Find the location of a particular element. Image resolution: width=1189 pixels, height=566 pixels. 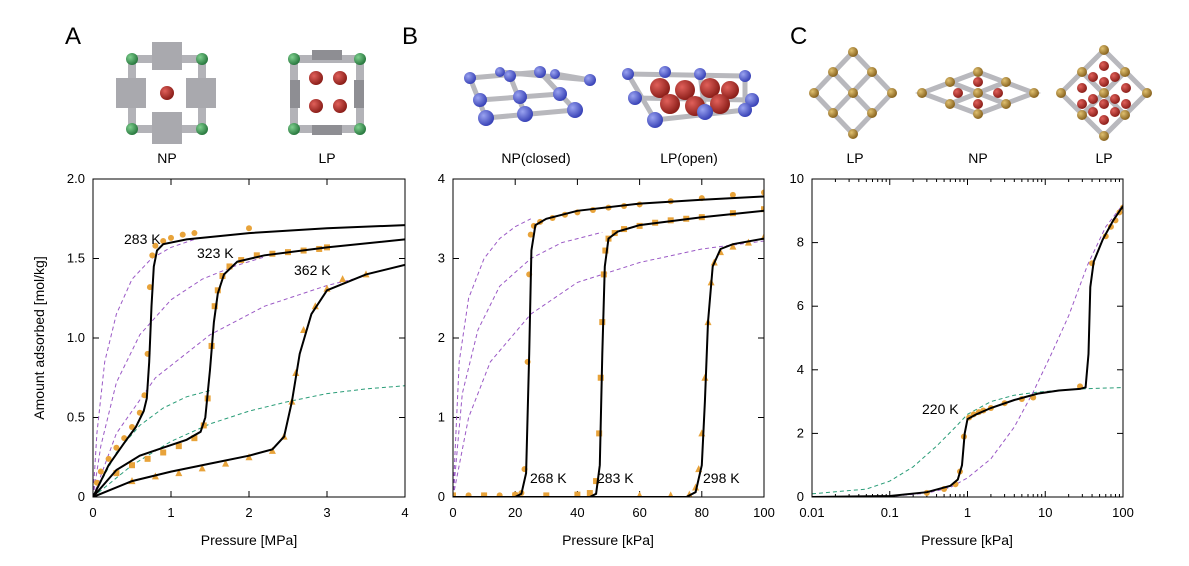

plot-frame-b is located at coordinates (608, 338).